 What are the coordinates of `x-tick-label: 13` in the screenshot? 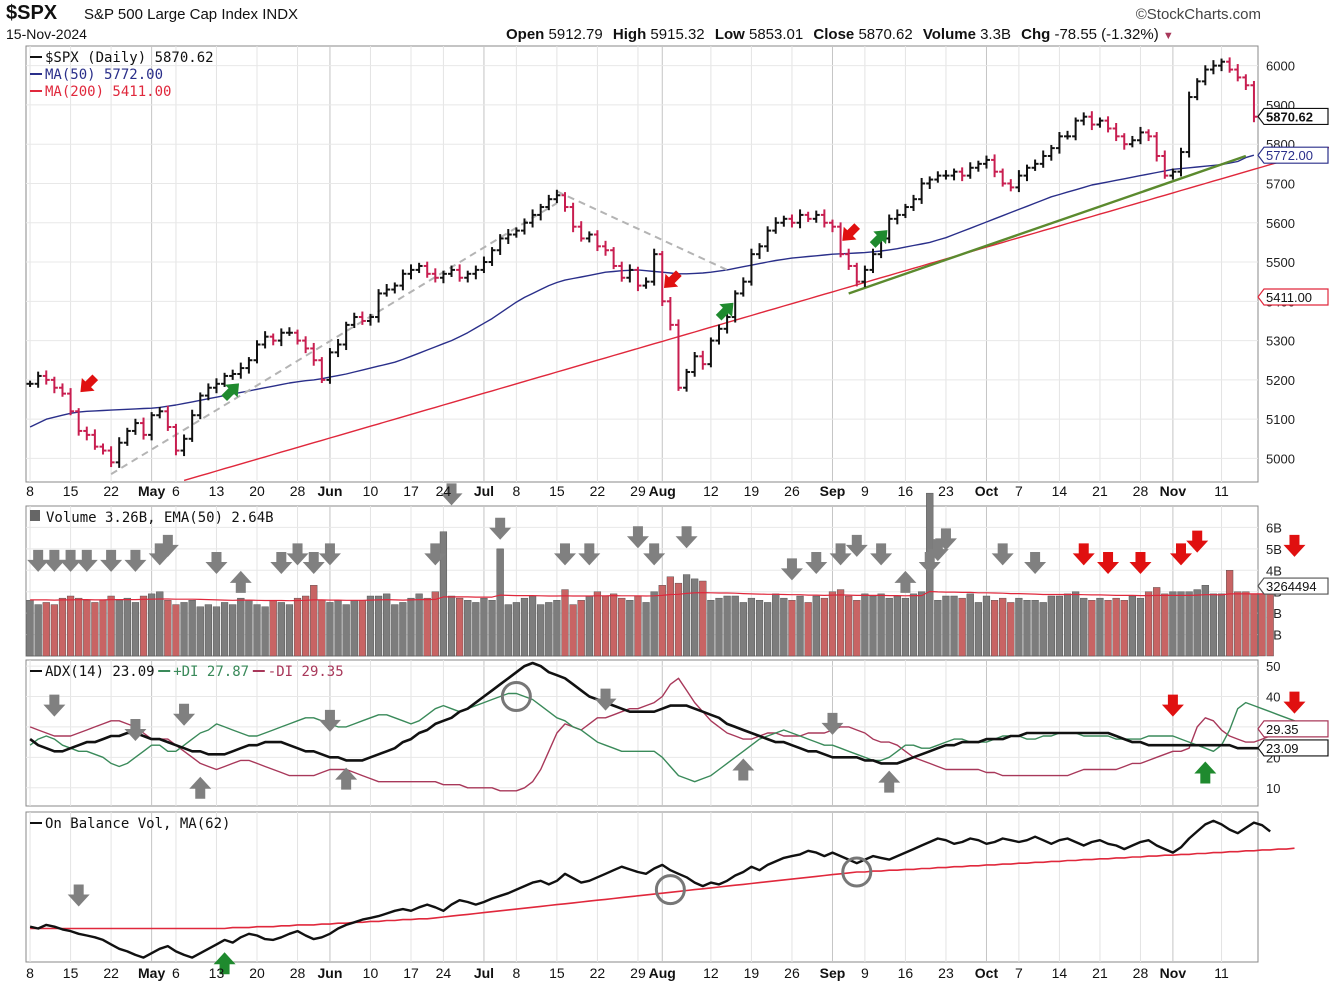 It's located at (217, 491).